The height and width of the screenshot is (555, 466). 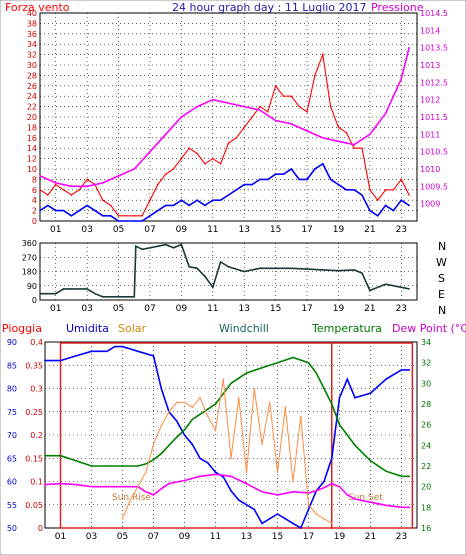 I want to click on chart3-humidity-tick-80: 80, so click(x=12, y=389).